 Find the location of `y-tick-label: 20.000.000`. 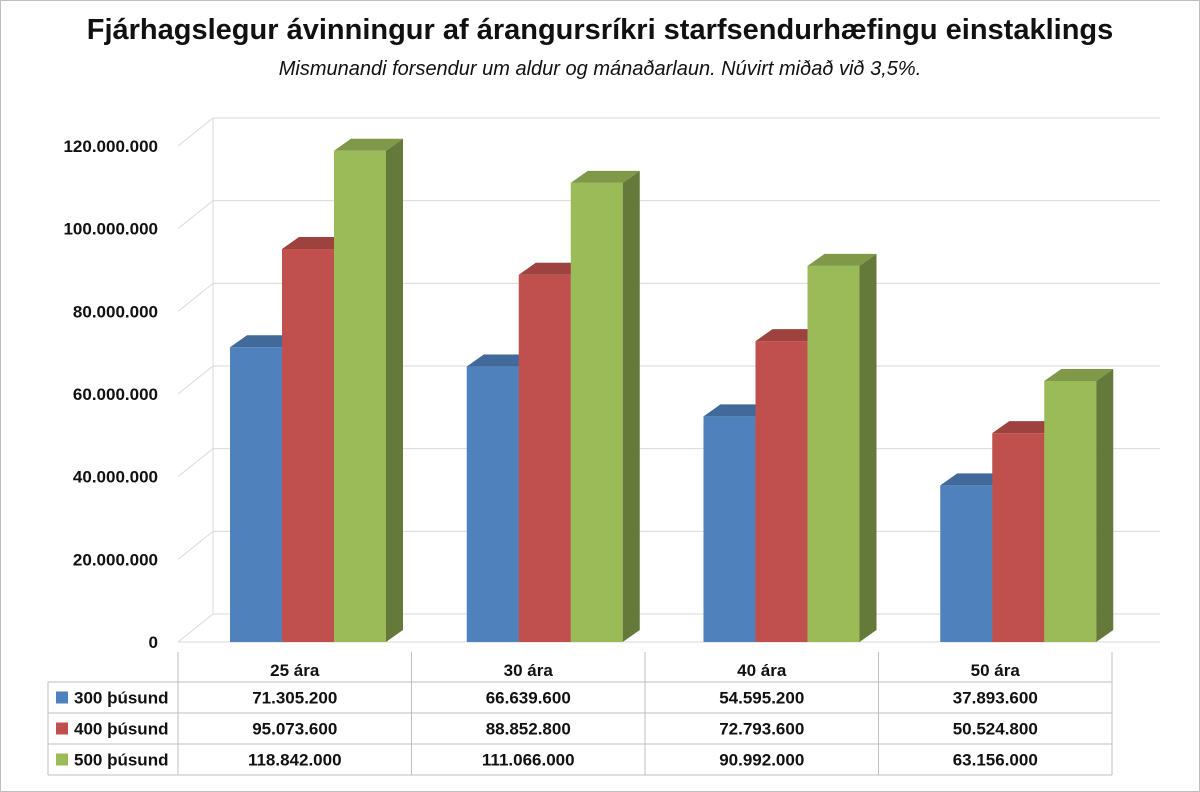

y-tick-label: 20.000.000 is located at coordinates (115, 559).